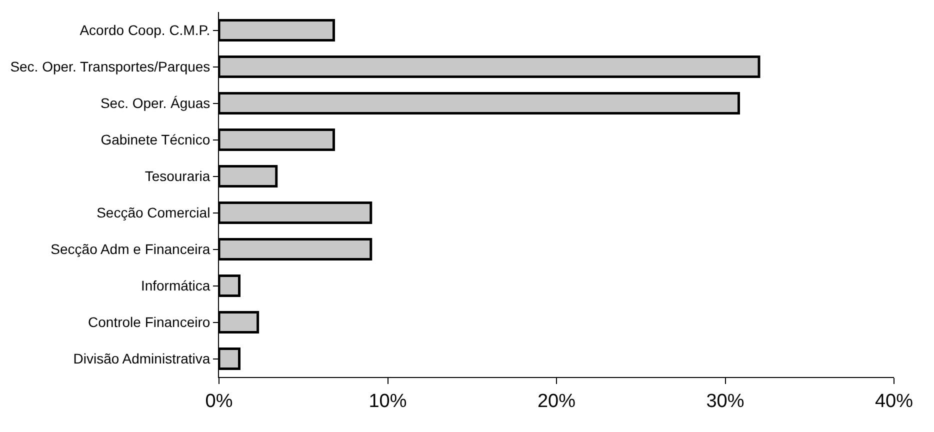 This screenshot has width=934, height=432. What do you see at coordinates (155, 140) in the screenshot?
I see `y-tick-label: Gabinete Técnico` at bounding box center [155, 140].